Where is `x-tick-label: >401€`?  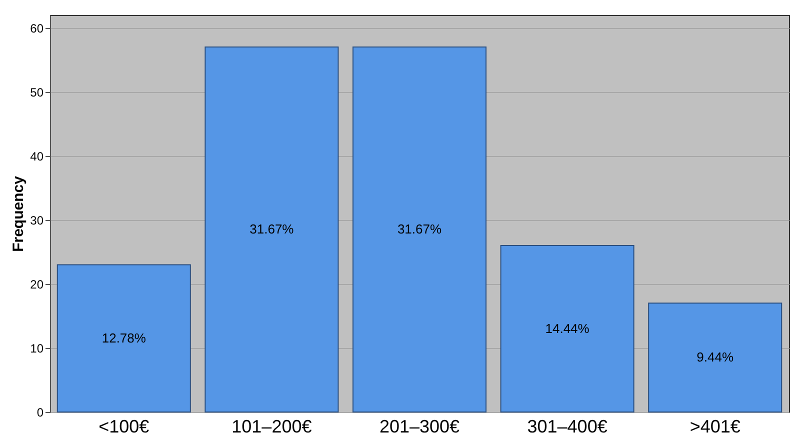
x-tick-label: >401€ is located at coordinates (715, 426).